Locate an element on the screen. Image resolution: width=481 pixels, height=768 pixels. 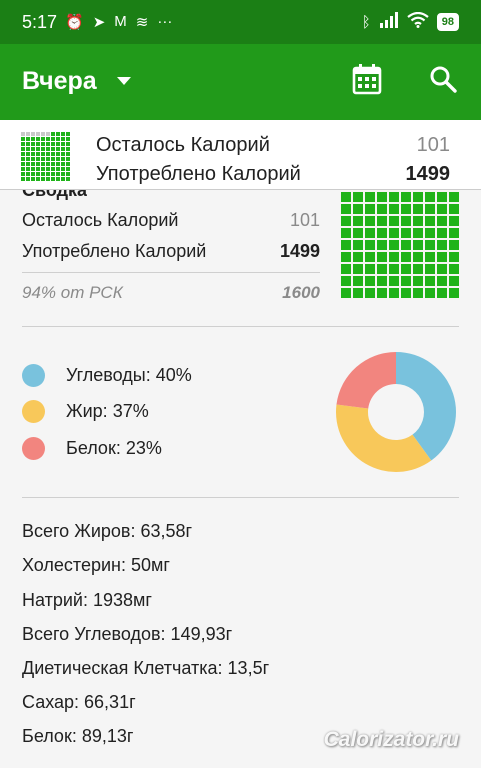
divider is located at coordinates (171, 272).